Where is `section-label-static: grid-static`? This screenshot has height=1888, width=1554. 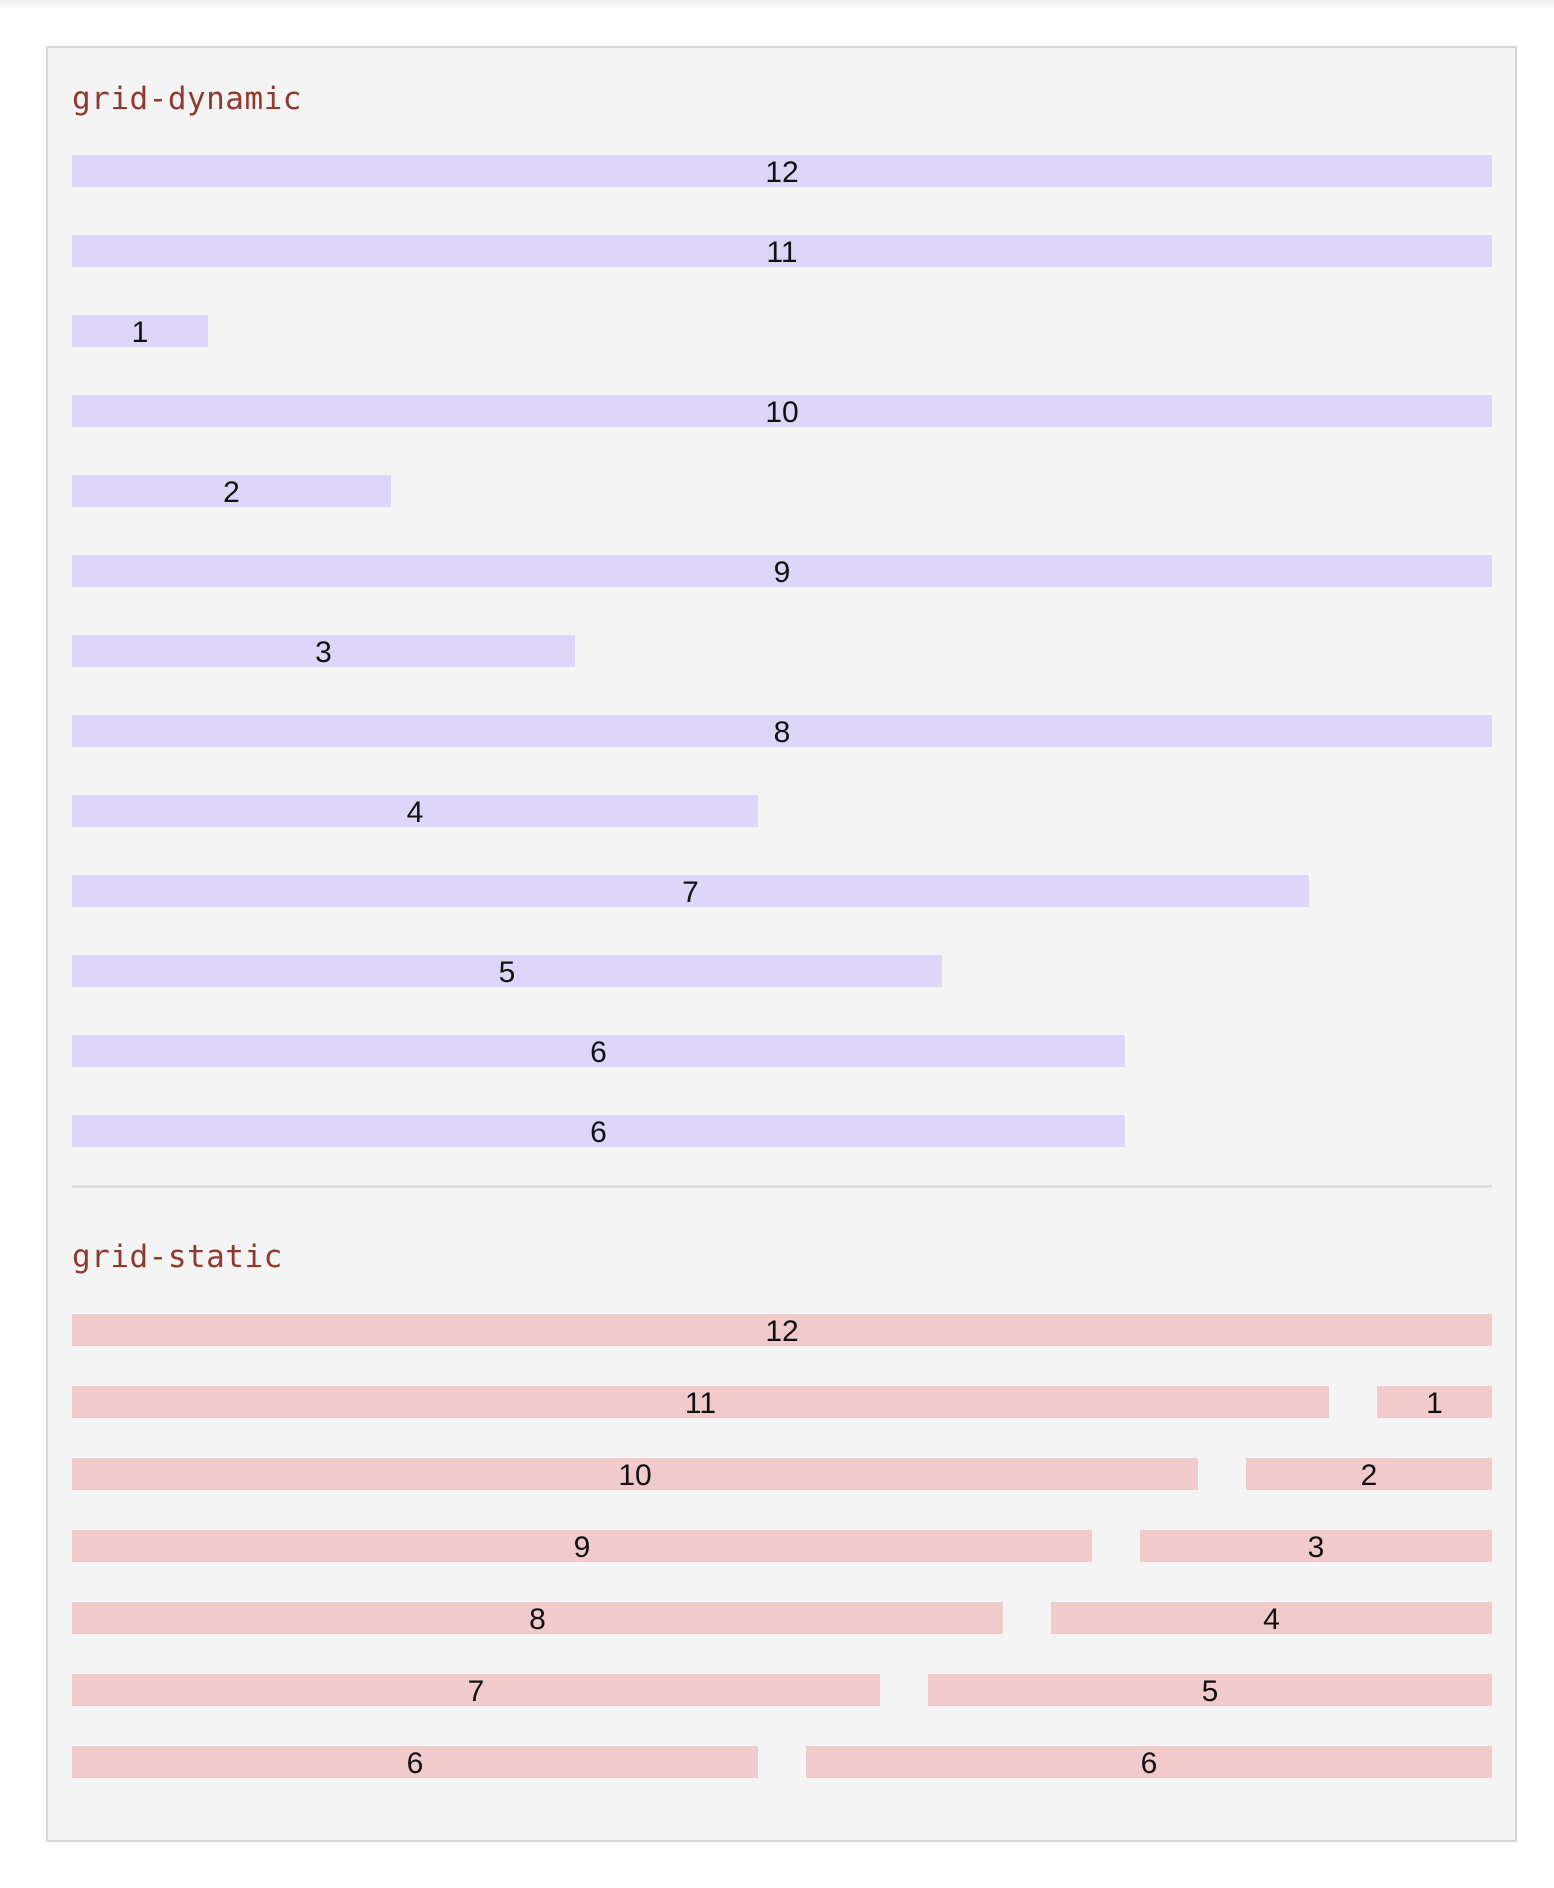
section-label-static: grid-static is located at coordinates (177, 1257).